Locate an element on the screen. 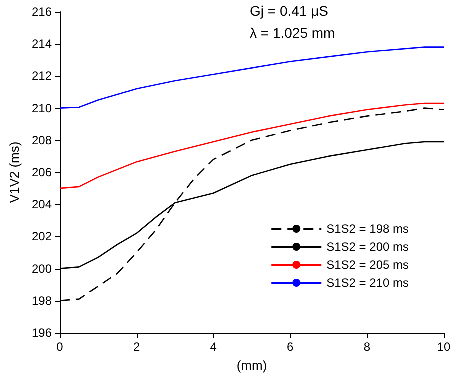 This screenshot has width=454, height=379. x-tick-label: 2 is located at coordinates (136, 347).